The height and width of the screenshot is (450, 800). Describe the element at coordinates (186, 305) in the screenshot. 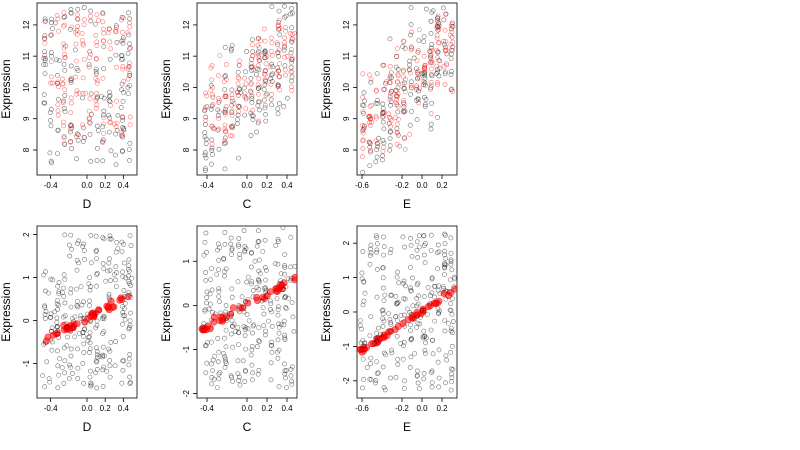

I see `y-tick-label: 0` at that location.